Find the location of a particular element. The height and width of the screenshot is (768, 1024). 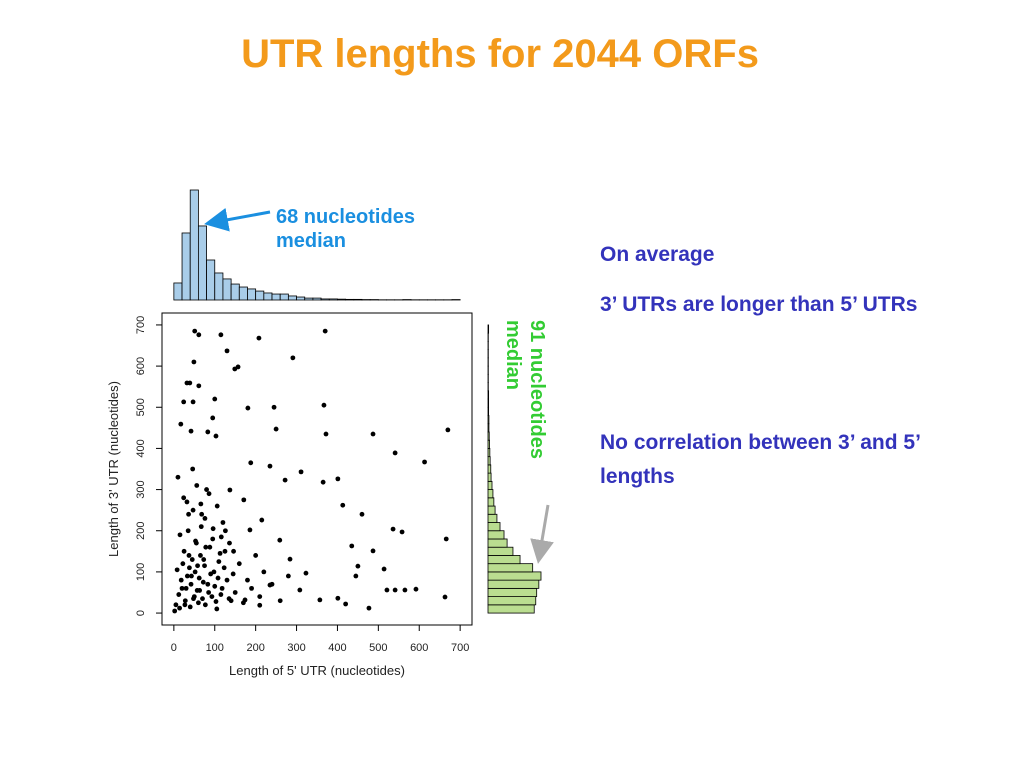

y-tick-label: 400 is located at coordinates (141, 448).